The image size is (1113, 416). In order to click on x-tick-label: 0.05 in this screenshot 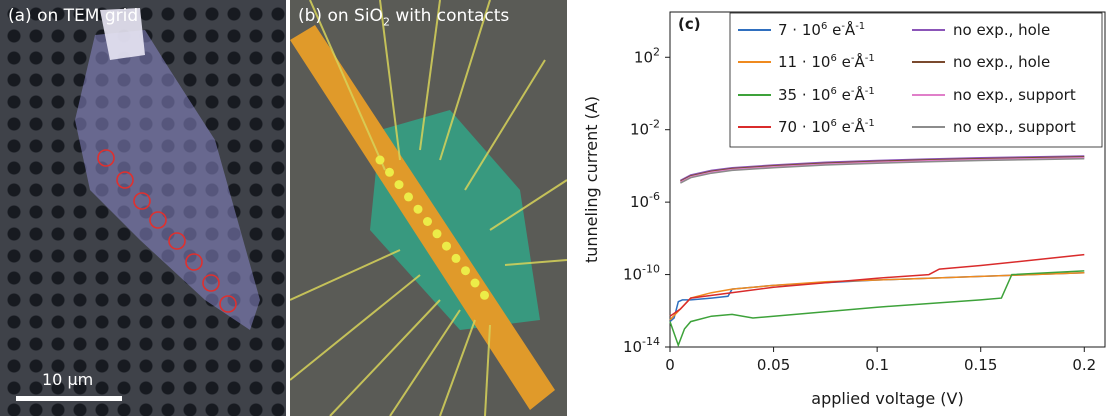, I will do `click(773, 365)`.